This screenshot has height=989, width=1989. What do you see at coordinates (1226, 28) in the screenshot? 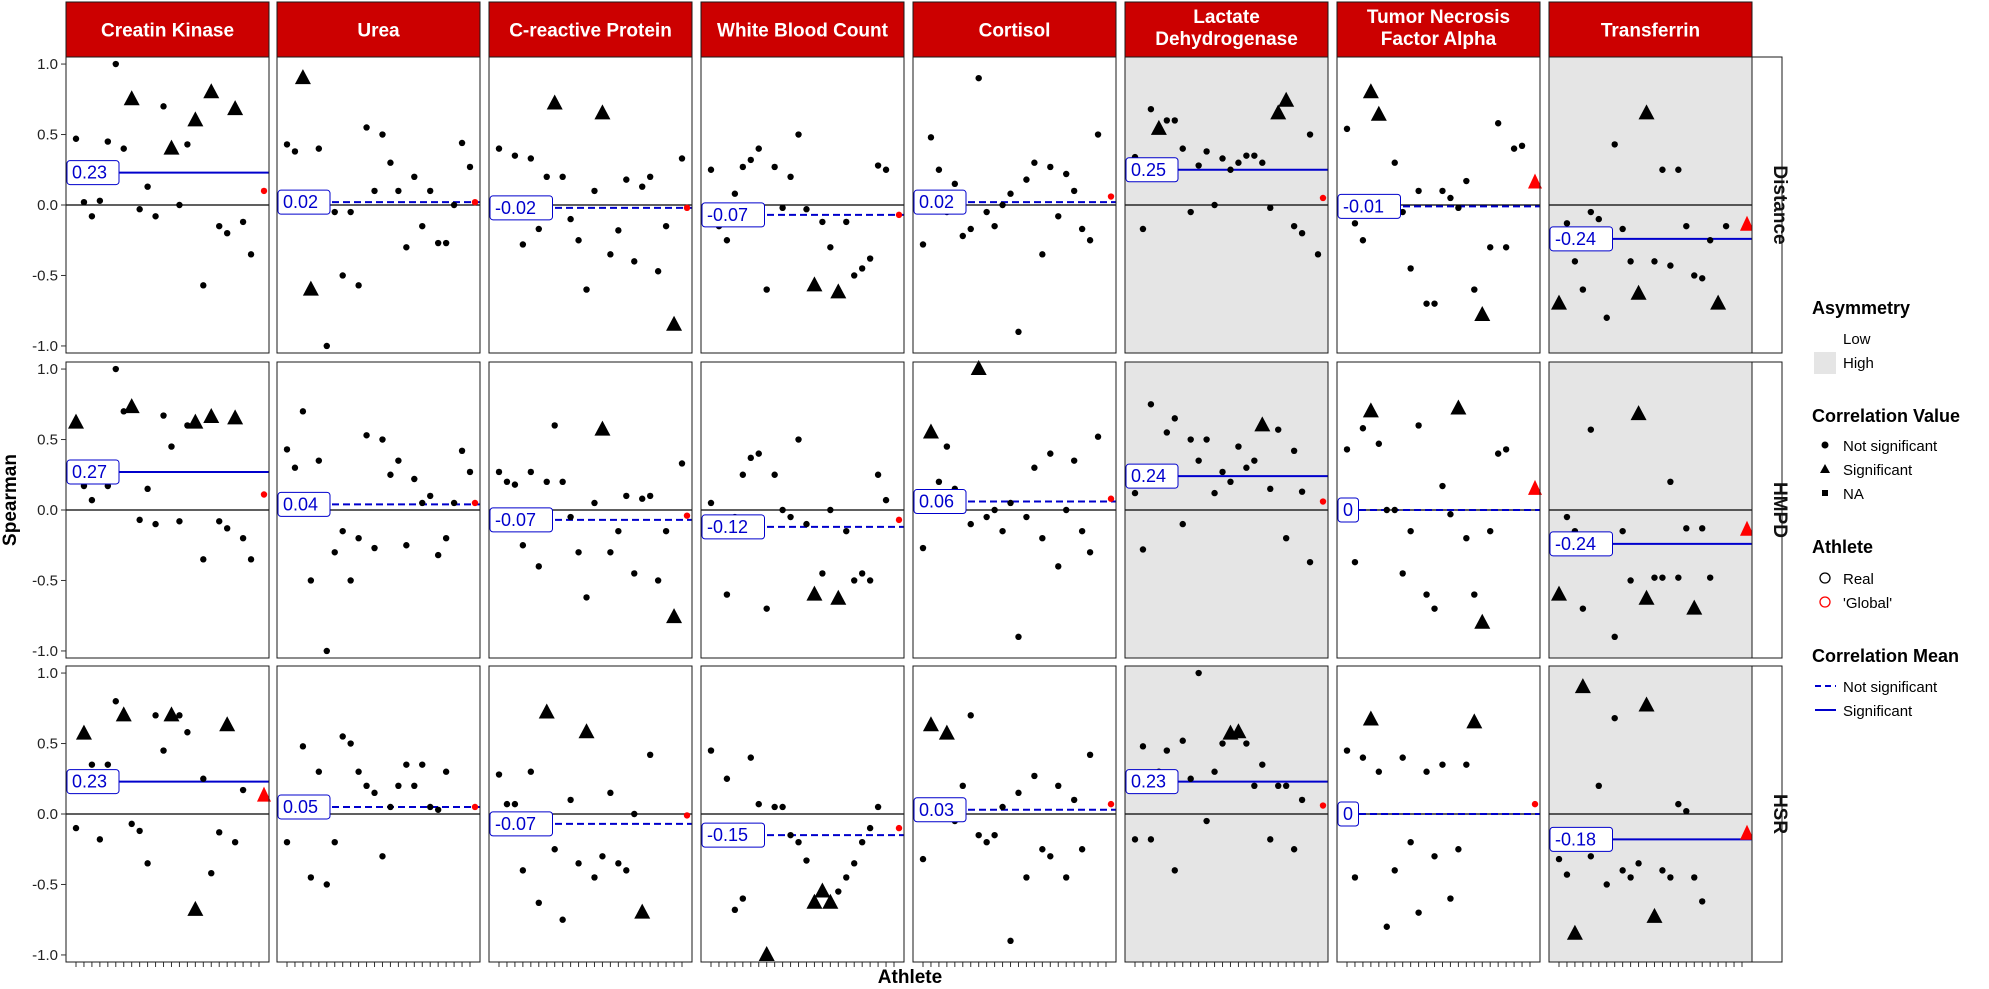
I see `strip-label: Lactate Dehydrogenase` at bounding box center [1226, 28].